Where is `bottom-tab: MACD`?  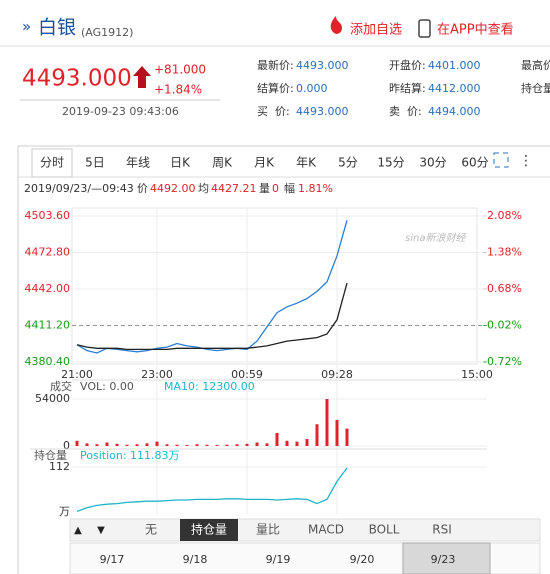 bottom-tab: MACD is located at coordinates (326, 530).